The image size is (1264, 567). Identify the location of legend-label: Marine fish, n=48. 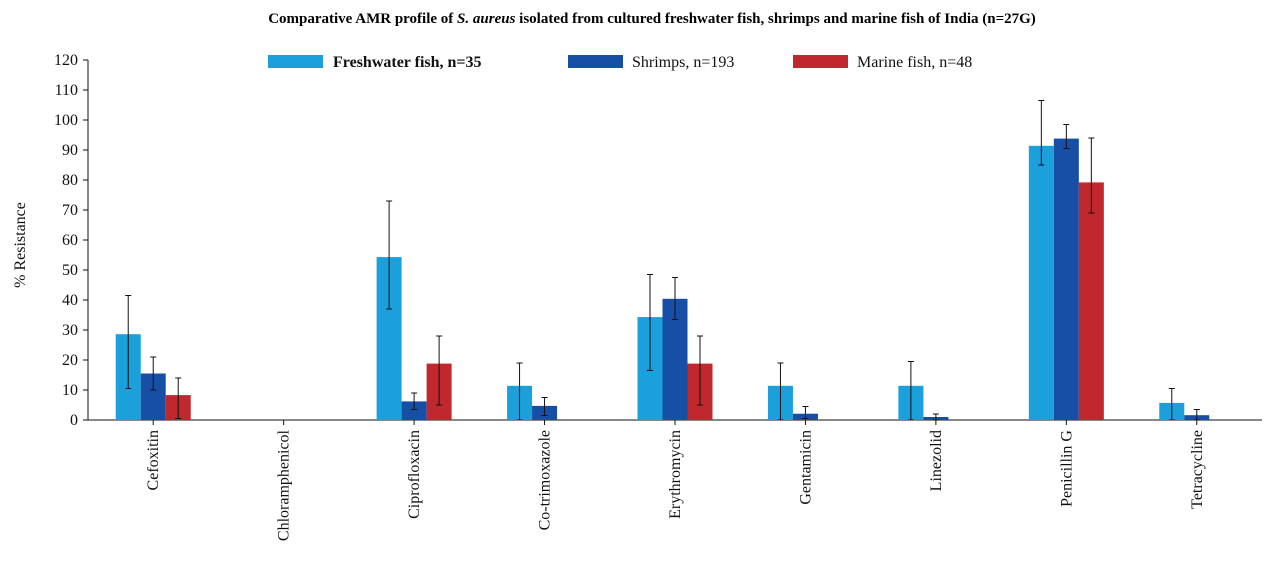
(914, 62).